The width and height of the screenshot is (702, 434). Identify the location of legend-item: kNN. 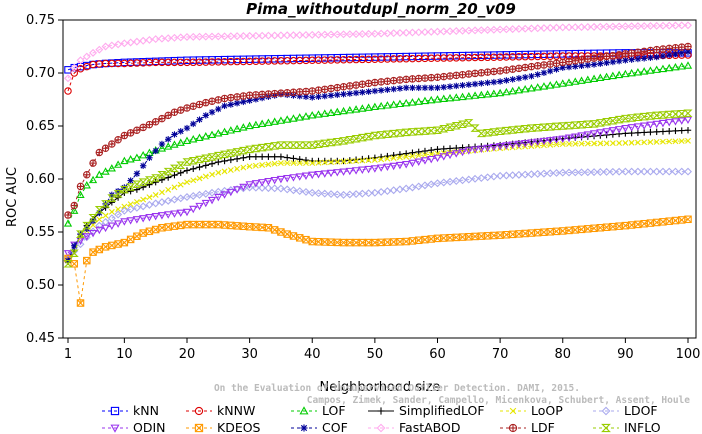
(130, 410).